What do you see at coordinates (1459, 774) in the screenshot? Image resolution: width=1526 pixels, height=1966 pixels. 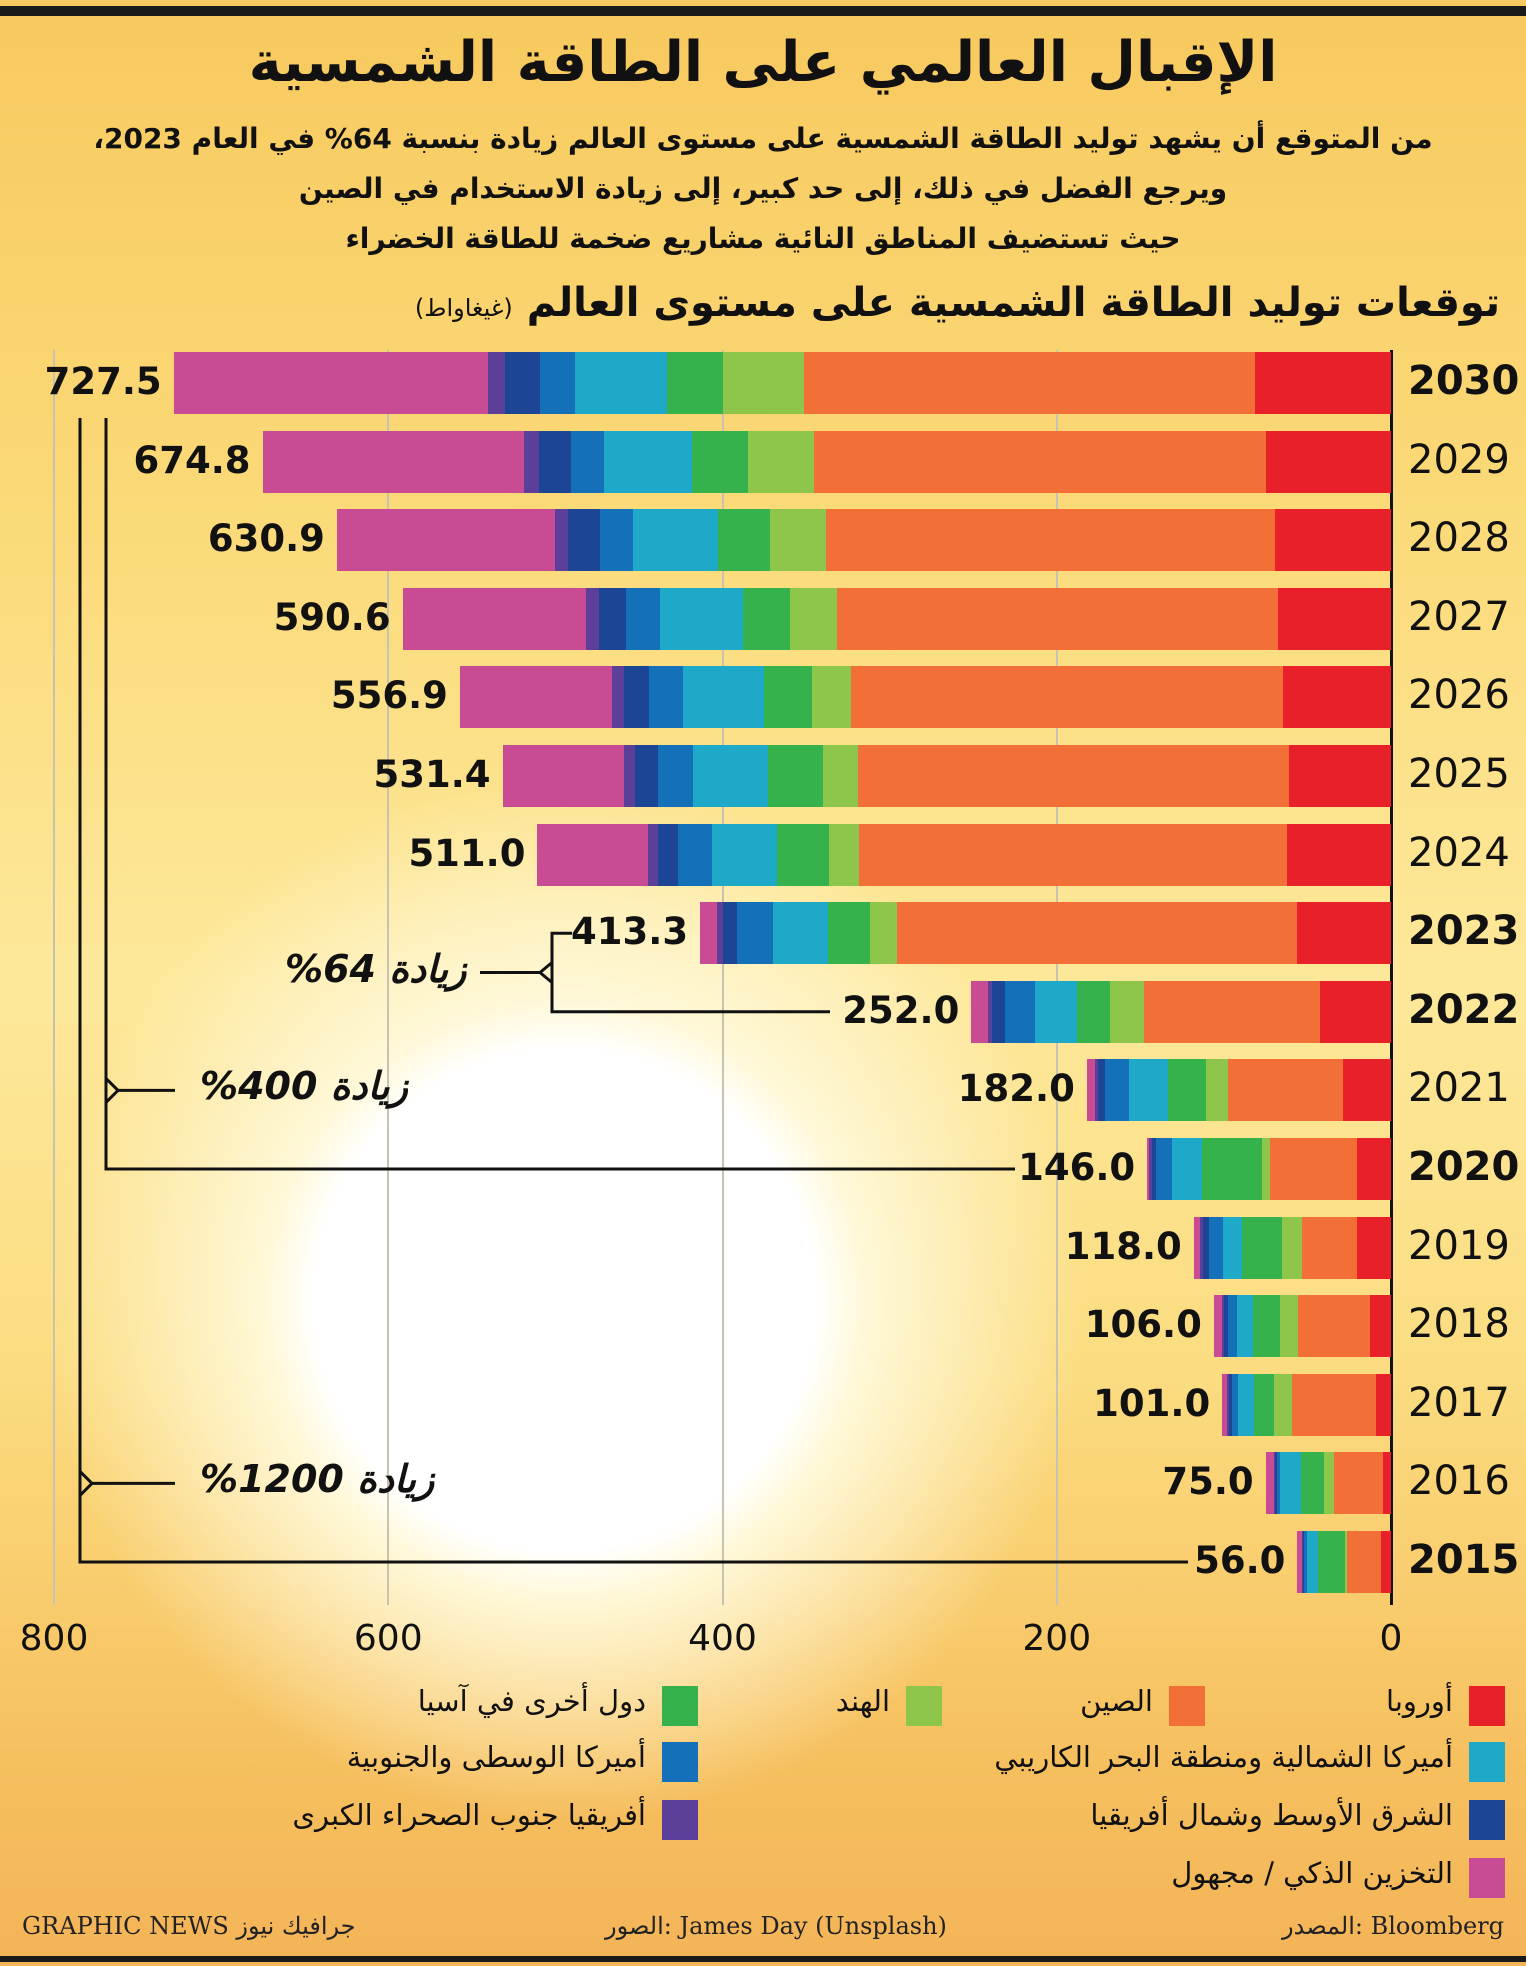 I see `year-label: 2025` at bounding box center [1459, 774].